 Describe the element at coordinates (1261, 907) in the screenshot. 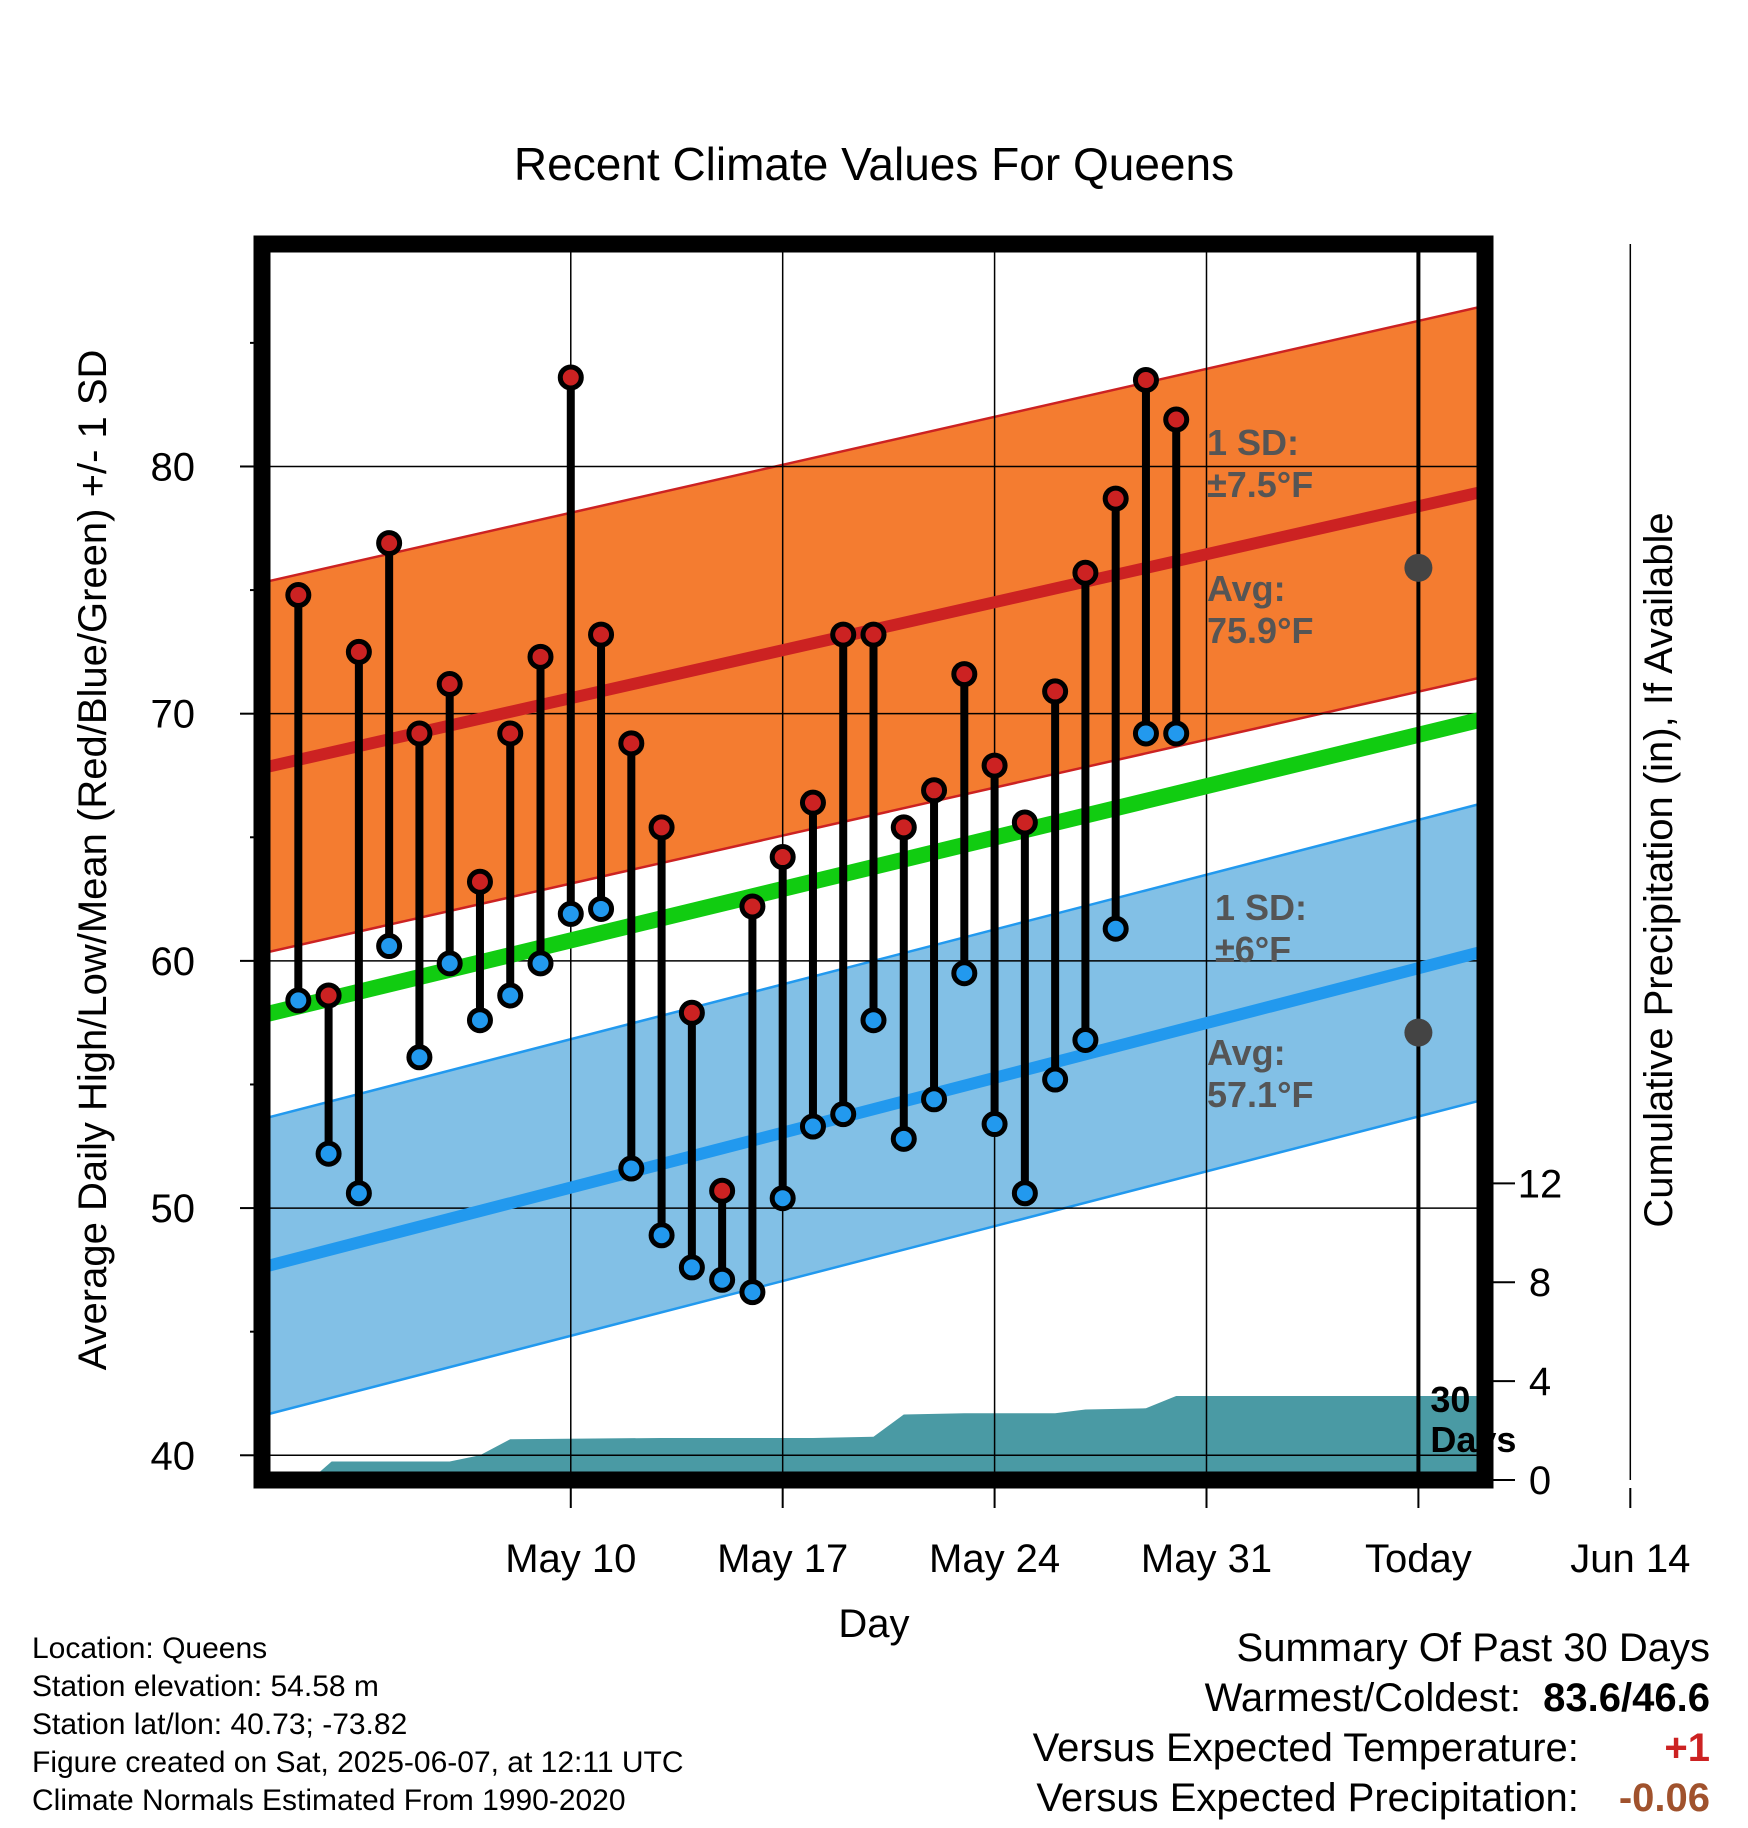

I see `low-sd-label: 1 SD:` at that location.